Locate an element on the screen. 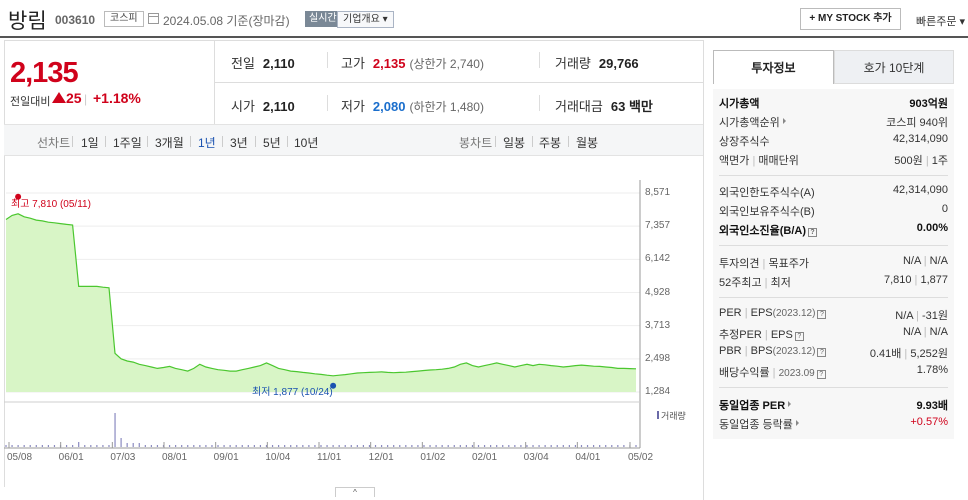  y-tick-label: 8,571 is located at coordinates (658, 192).